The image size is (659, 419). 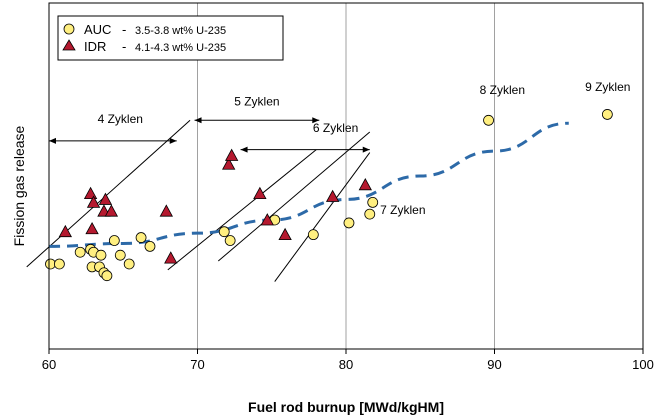 I want to click on legend-idr-label: IDR, so click(x=95, y=46).